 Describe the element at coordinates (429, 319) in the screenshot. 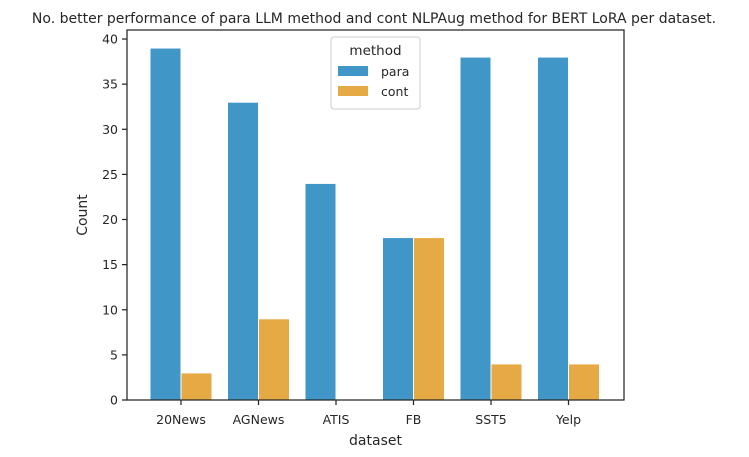

I see `bar-cont-fb` at that location.